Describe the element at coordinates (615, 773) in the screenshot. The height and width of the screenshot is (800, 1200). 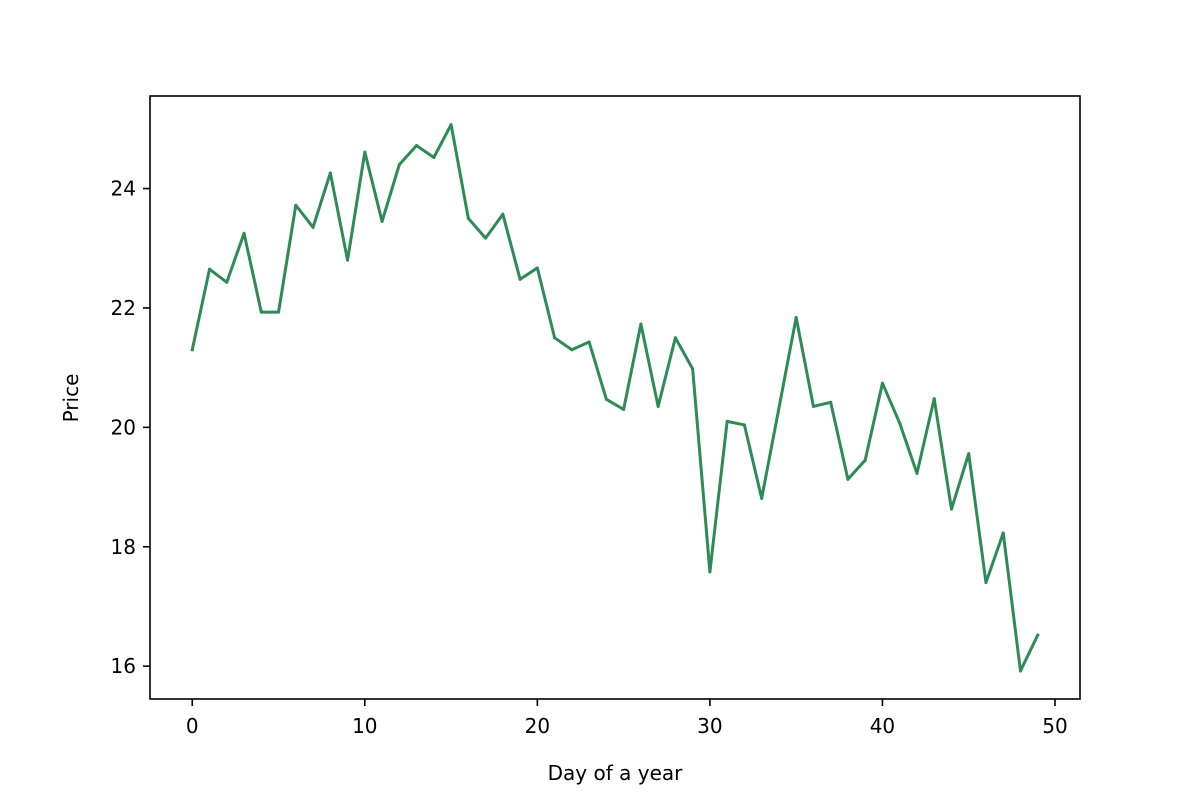
I see `x-axis-label: Day of a year` at that location.